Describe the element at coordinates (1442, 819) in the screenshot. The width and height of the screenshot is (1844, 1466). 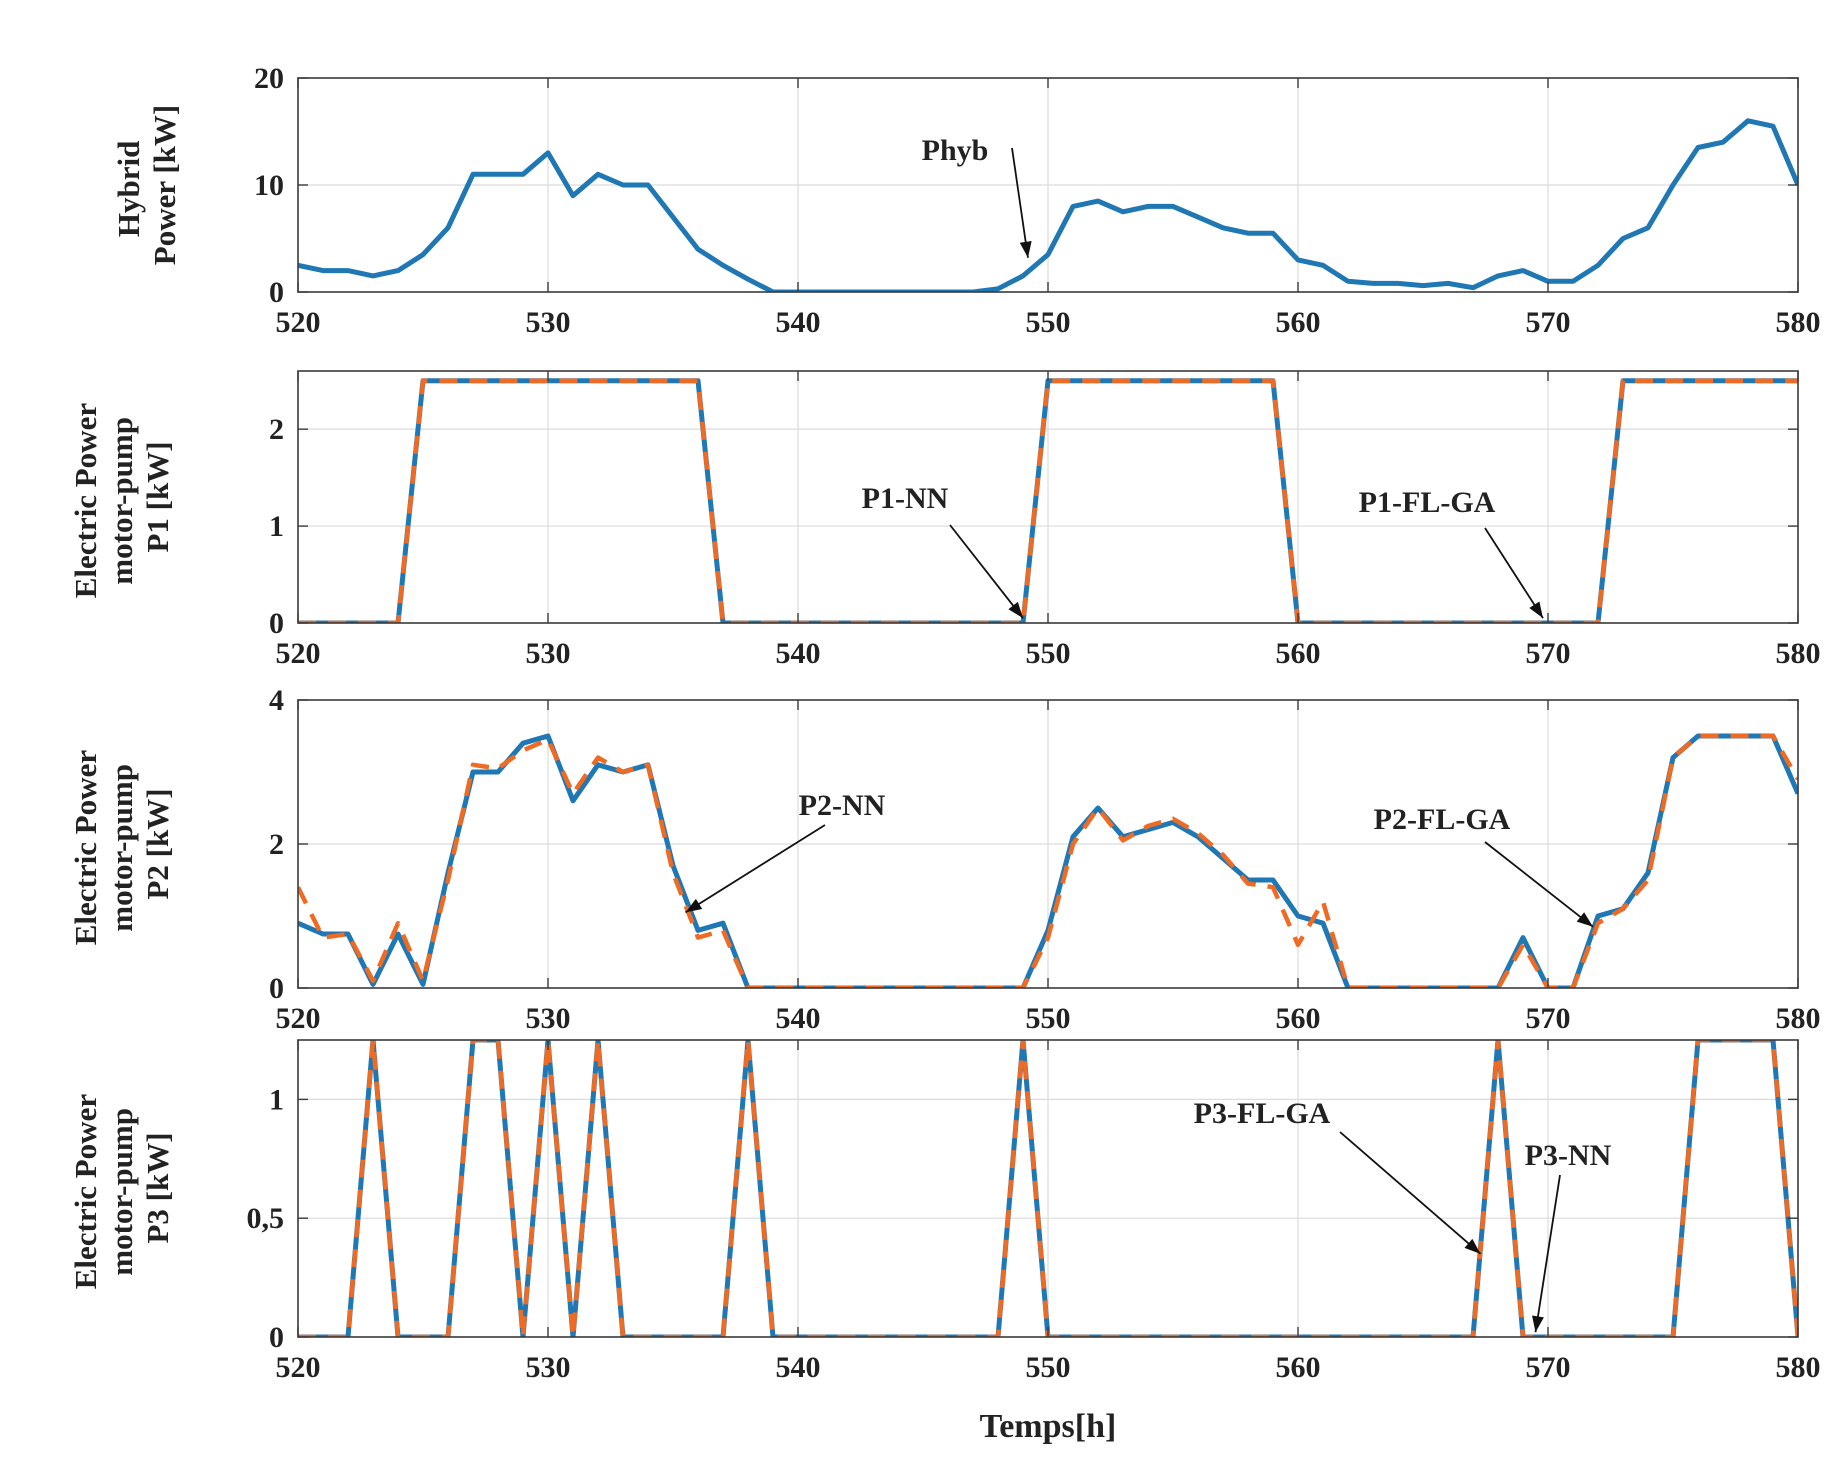
I see `annotation-label: P2-FL-GA` at that location.